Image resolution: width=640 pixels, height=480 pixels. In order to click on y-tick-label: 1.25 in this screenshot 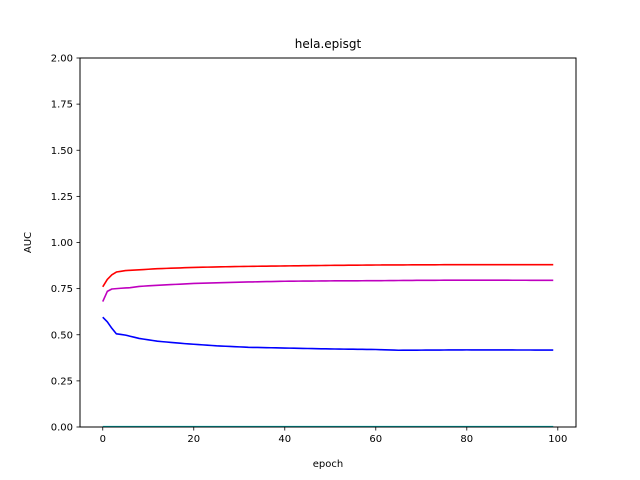, I will do `click(62, 197)`.